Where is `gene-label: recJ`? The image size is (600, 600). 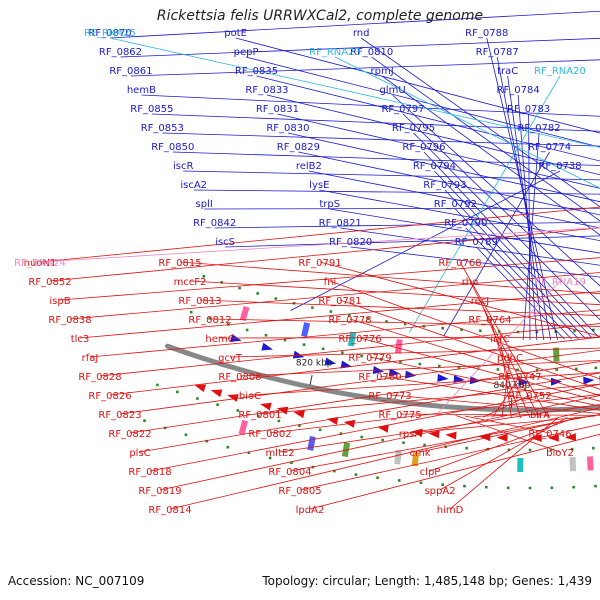
gene-label: recJ is located at coordinates (480, 301).